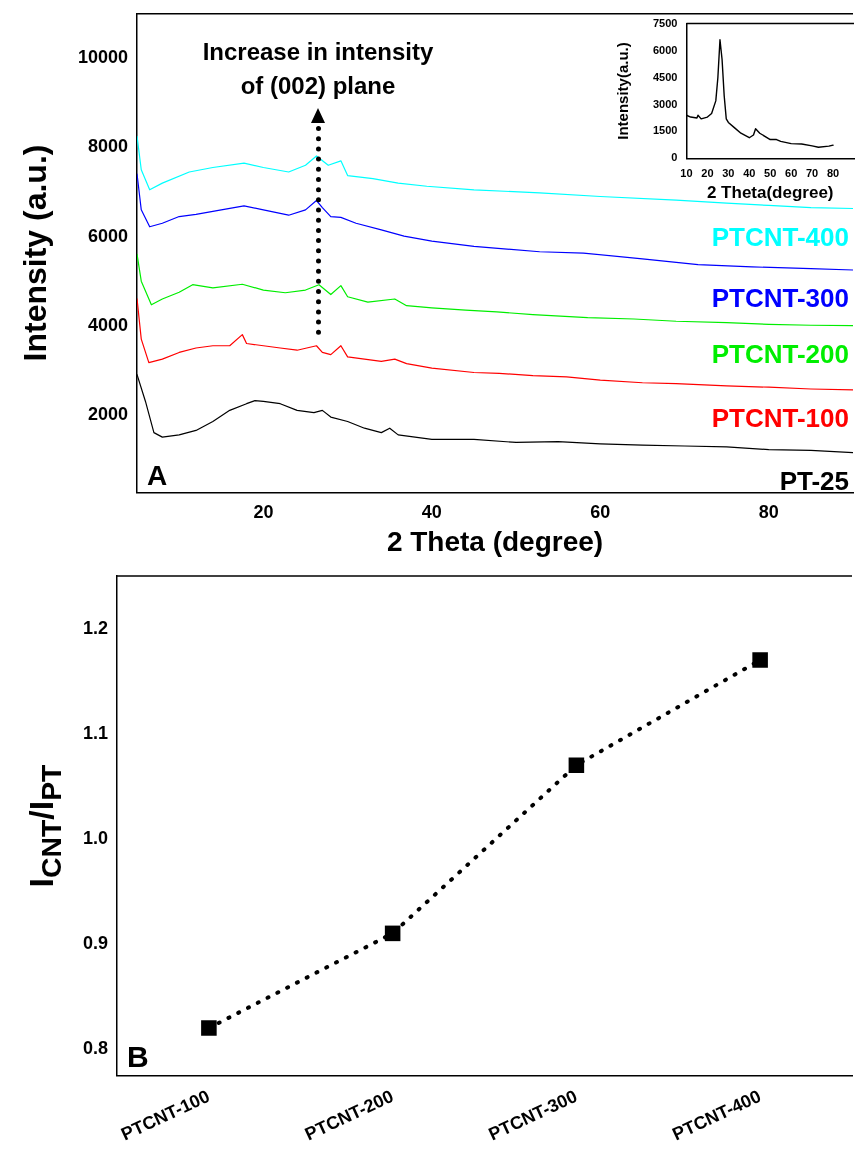 Image resolution: width=863 pixels, height=1159 pixels. Describe the element at coordinates (665, 103) in the screenshot. I see `y-tick-label: 3000` at that location.